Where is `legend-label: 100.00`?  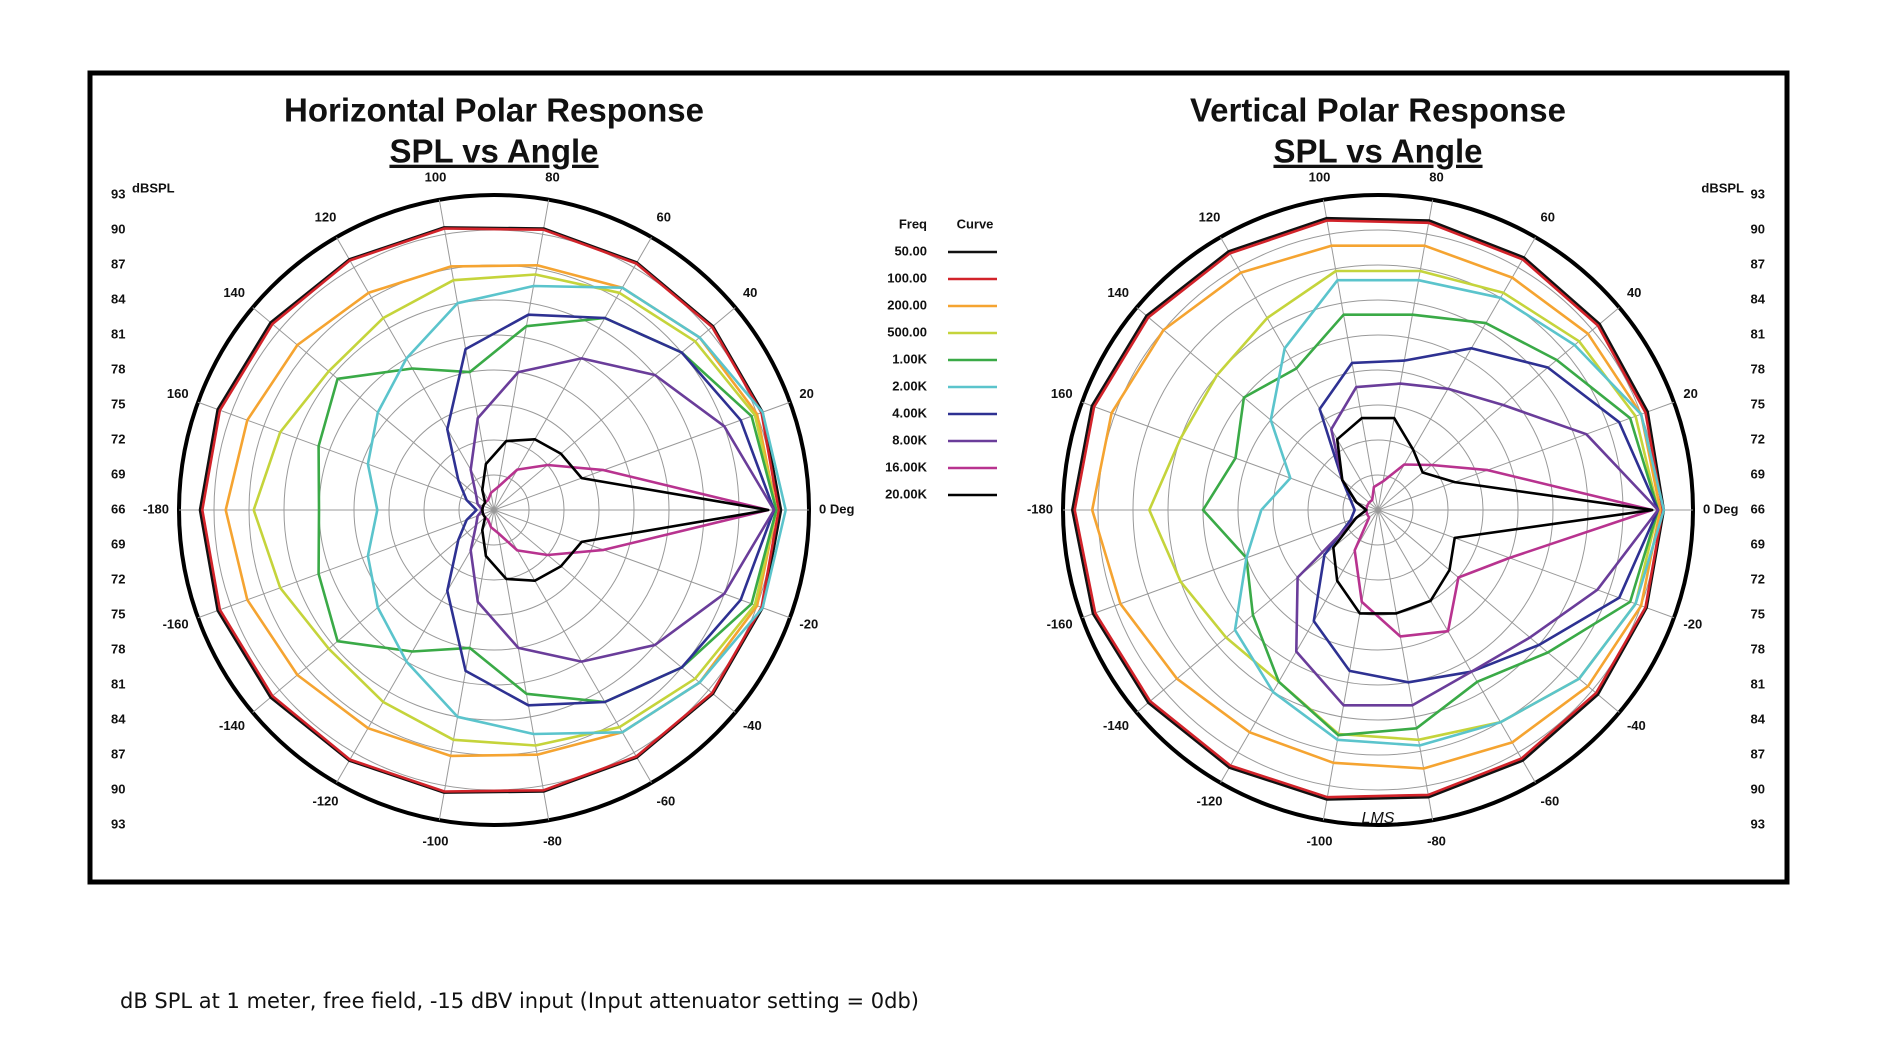 legend-label: 100.00 is located at coordinates (907, 277).